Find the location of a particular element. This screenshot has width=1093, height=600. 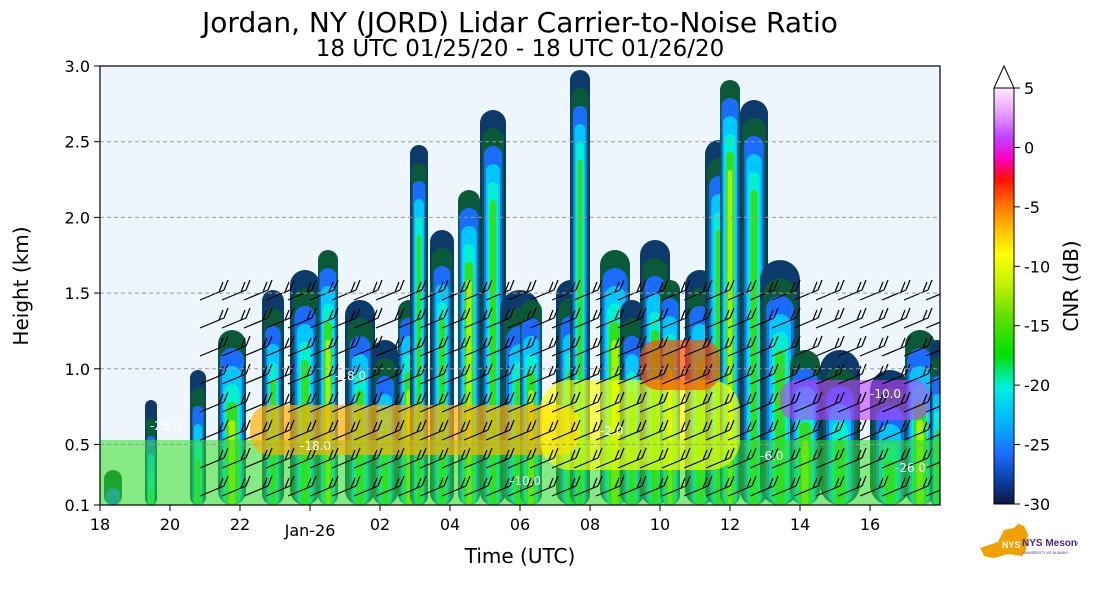

y-tick-label: 3.0 is located at coordinates (77, 66).